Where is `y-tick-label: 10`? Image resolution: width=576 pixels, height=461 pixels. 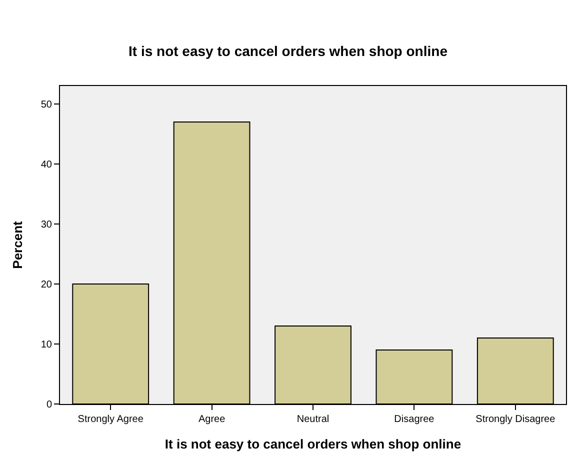
y-tick-label: 10 is located at coordinates (46, 345).